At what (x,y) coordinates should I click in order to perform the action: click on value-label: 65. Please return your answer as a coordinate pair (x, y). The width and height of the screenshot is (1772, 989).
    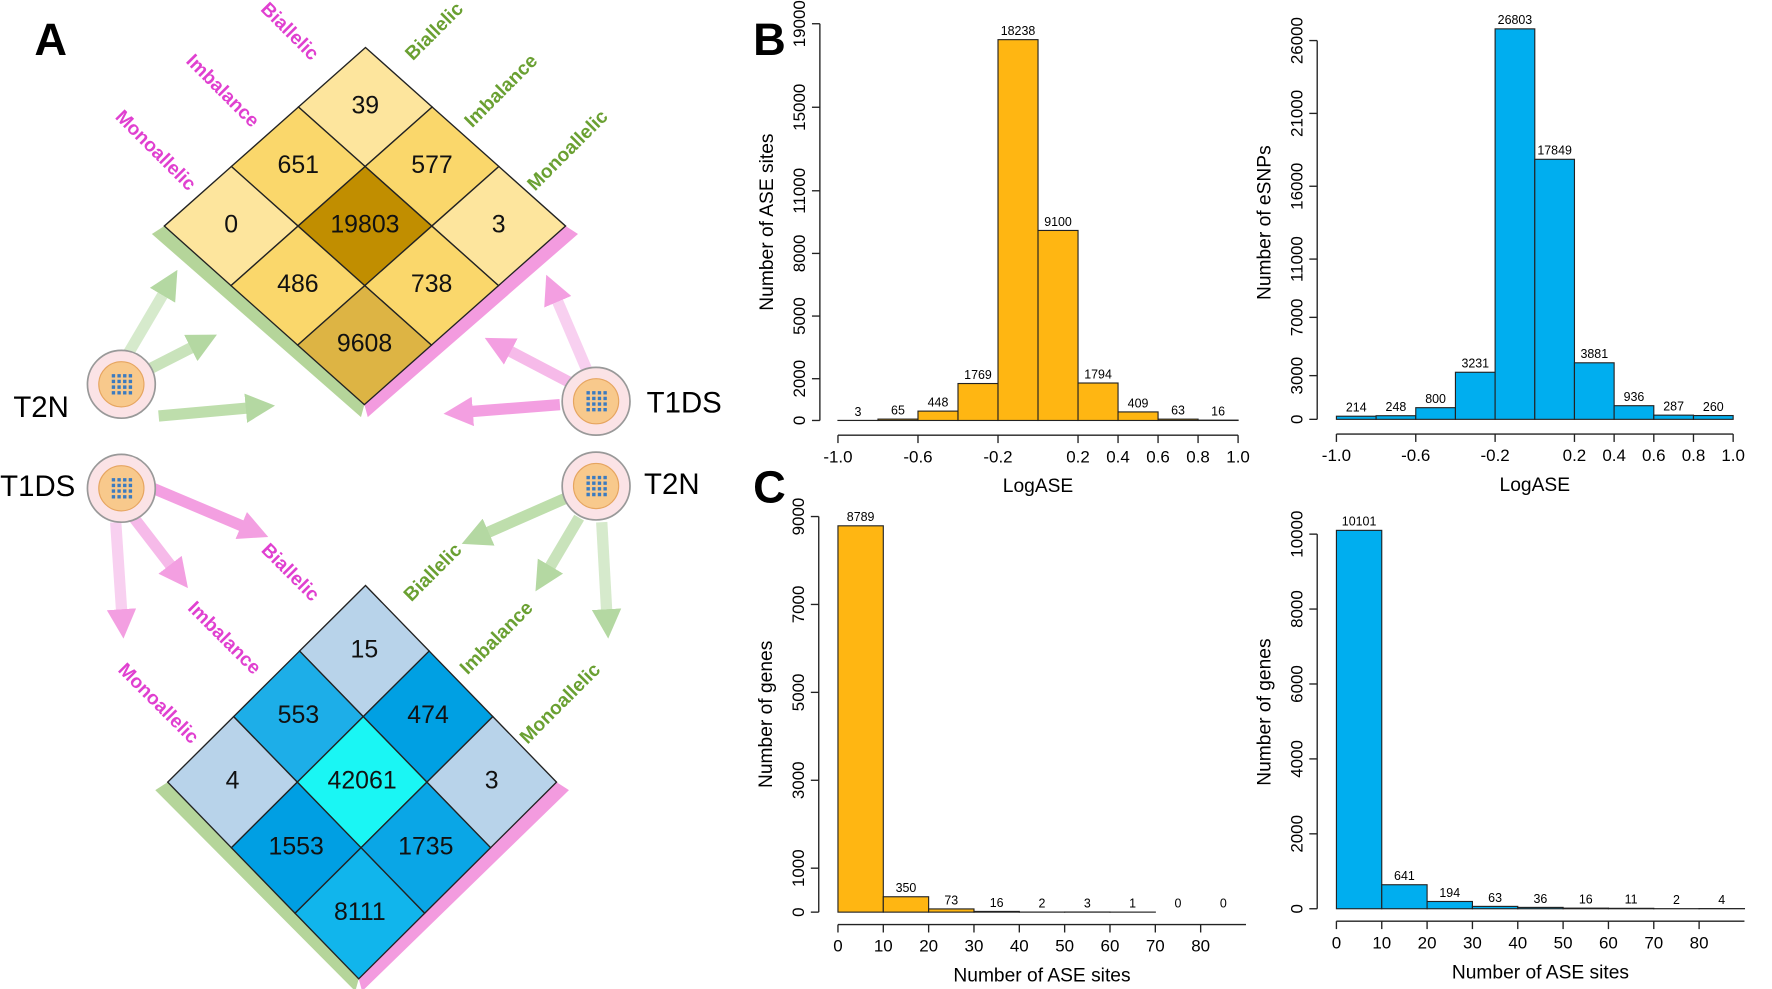
    Looking at the image, I should click on (898, 410).